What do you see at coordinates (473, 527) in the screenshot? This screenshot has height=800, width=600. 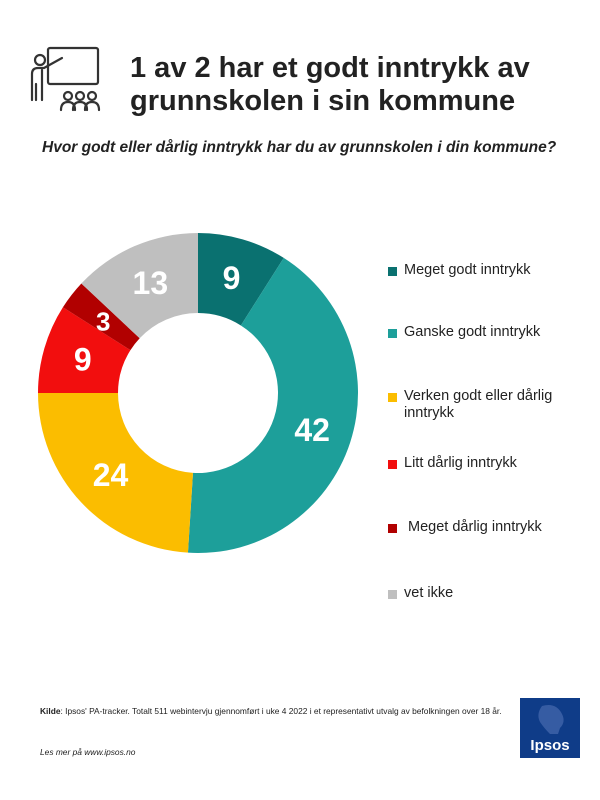 I see `legend-label: Meget dårlig inntrykk` at bounding box center [473, 527].